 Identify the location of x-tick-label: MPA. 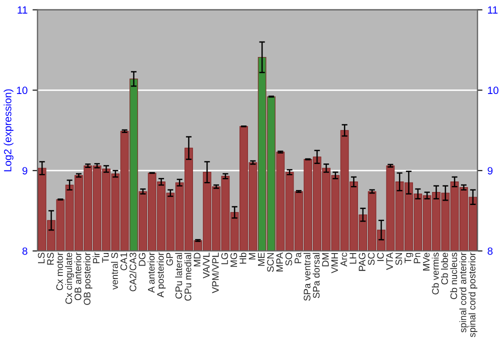
(279, 262).